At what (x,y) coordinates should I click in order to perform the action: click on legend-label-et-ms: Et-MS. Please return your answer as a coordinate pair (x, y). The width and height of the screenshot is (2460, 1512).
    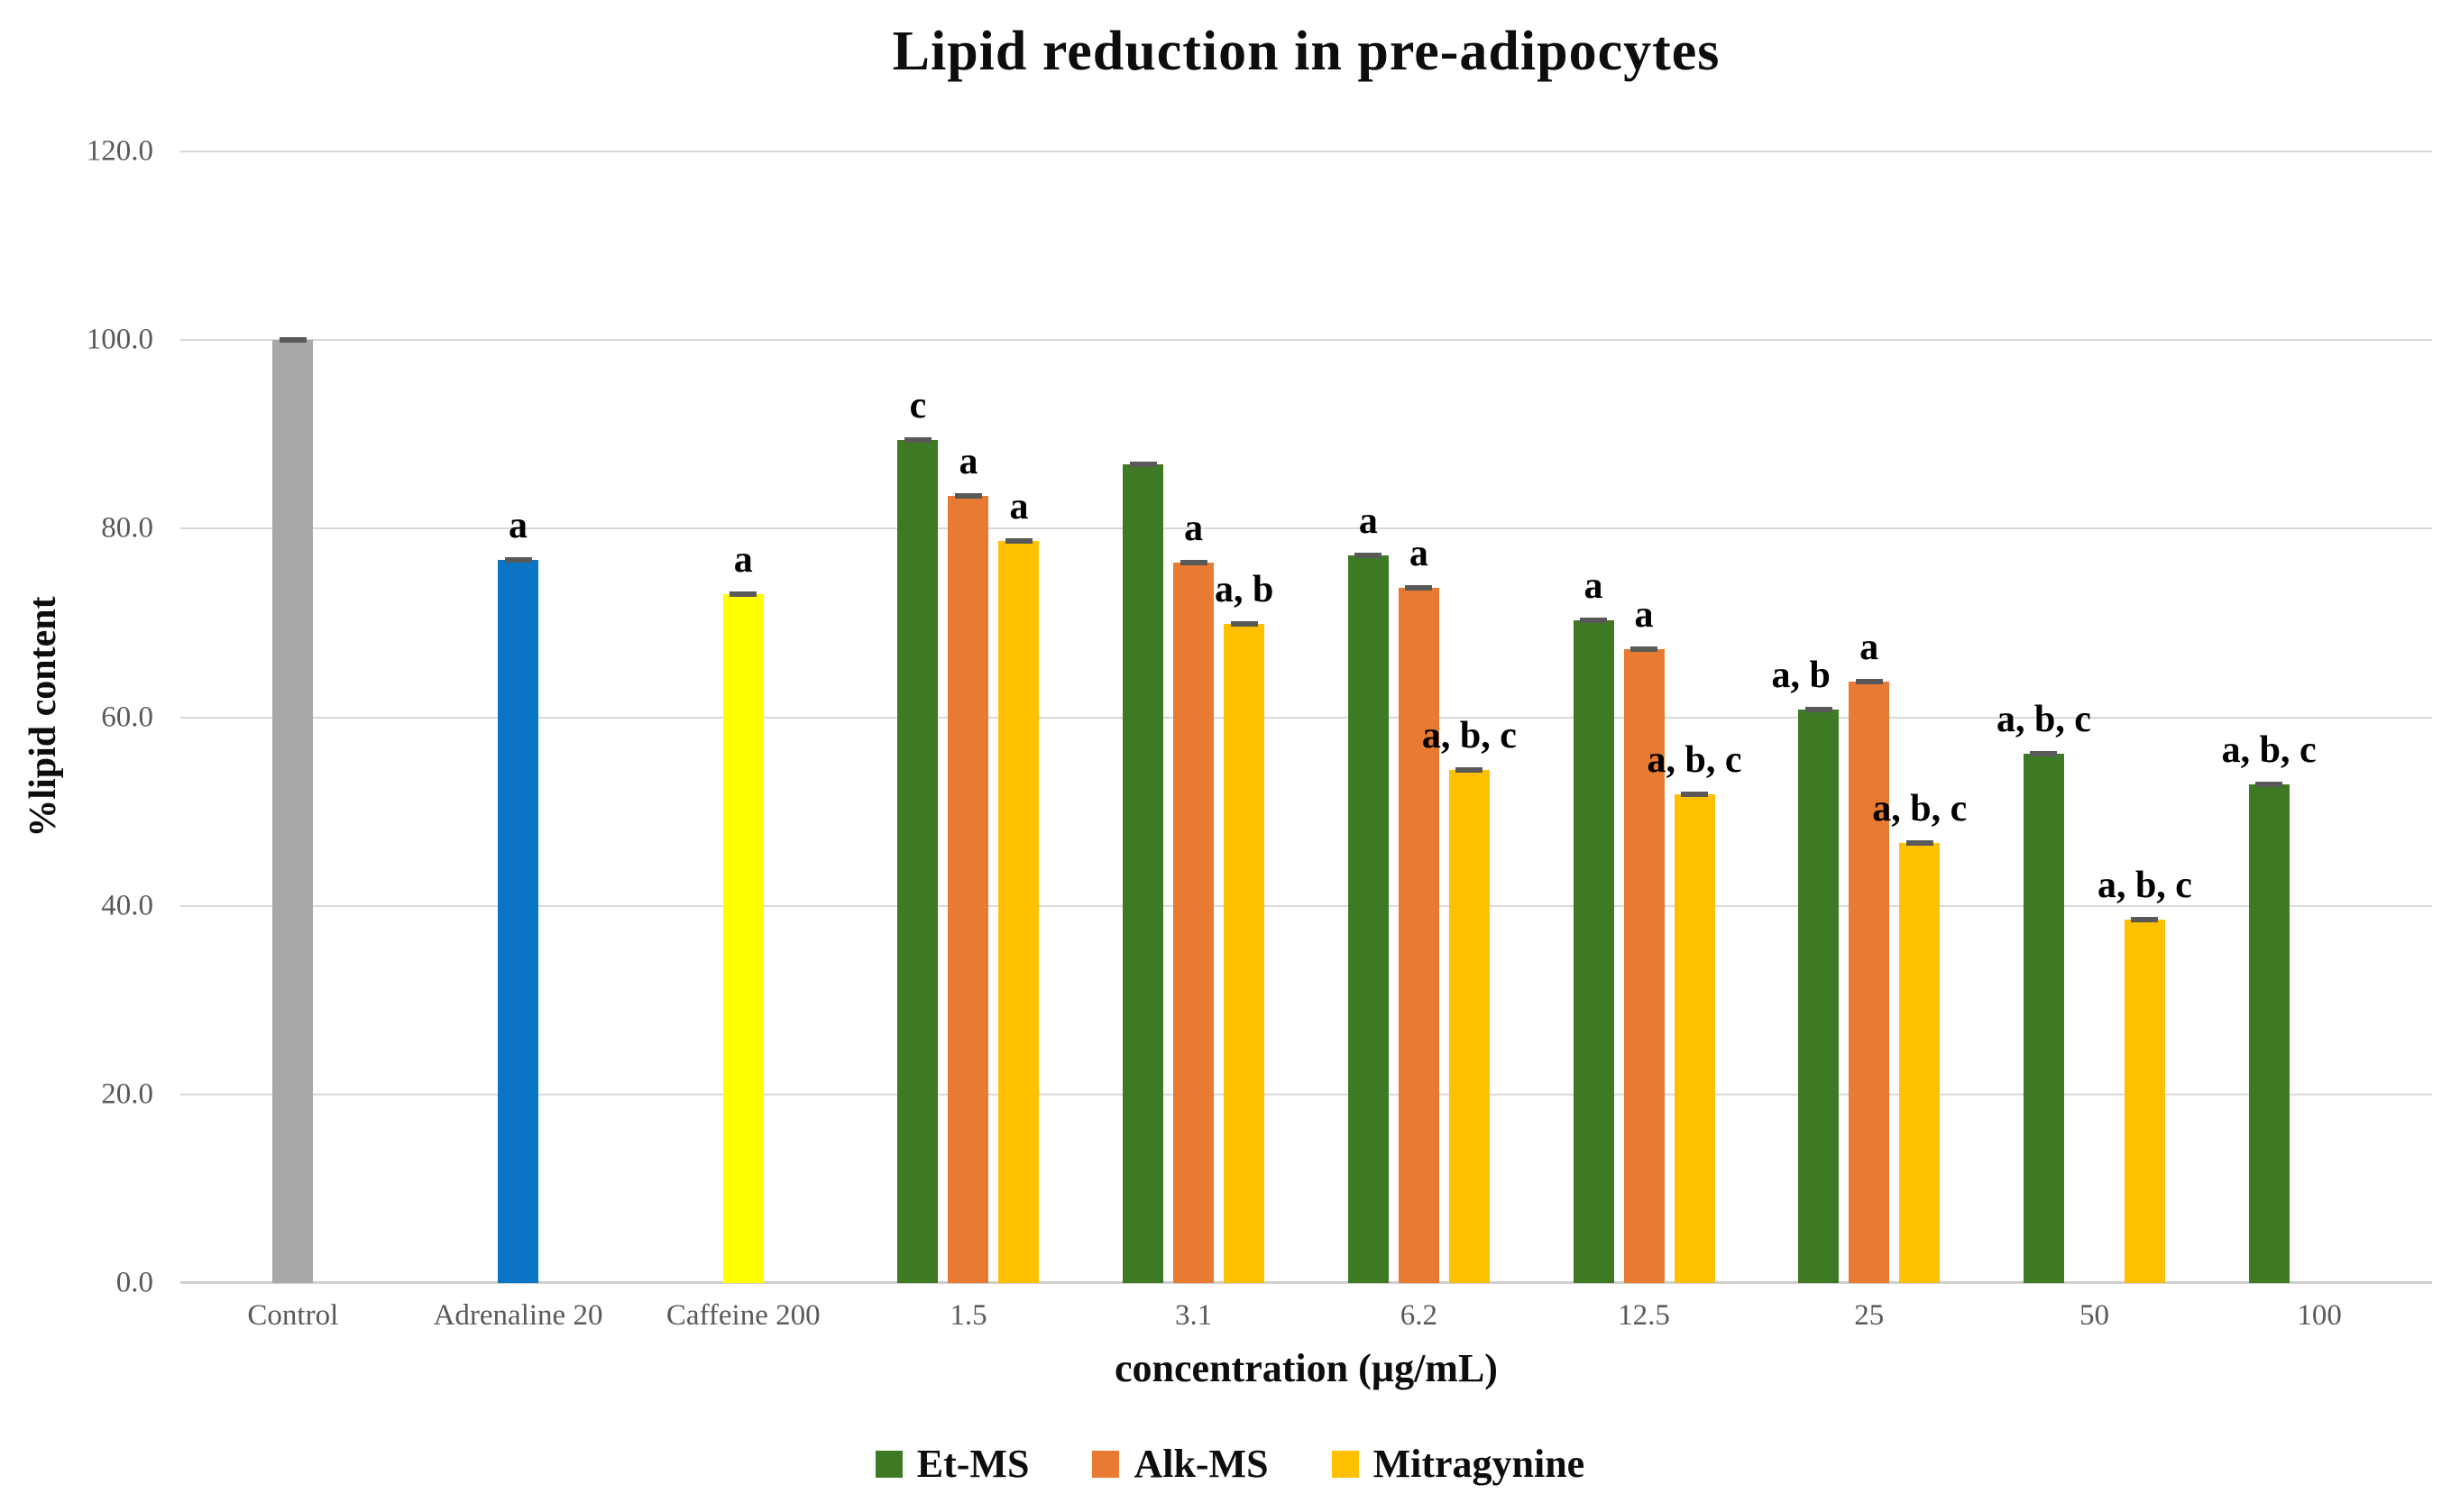
    Looking at the image, I should click on (973, 1464).